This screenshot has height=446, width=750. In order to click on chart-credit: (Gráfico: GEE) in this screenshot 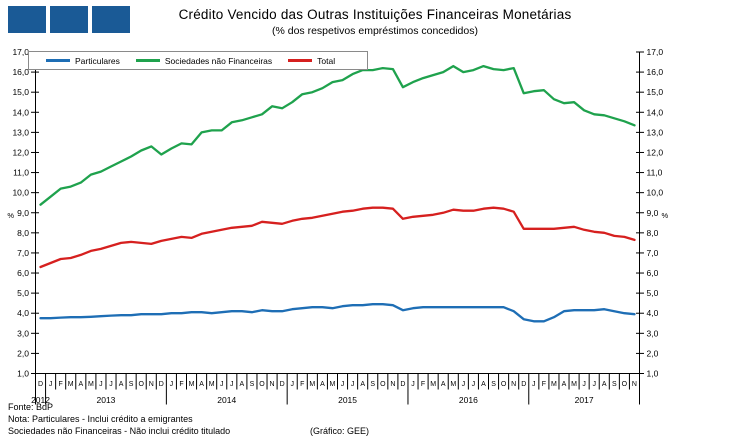, I will do `click(340, 431)`.